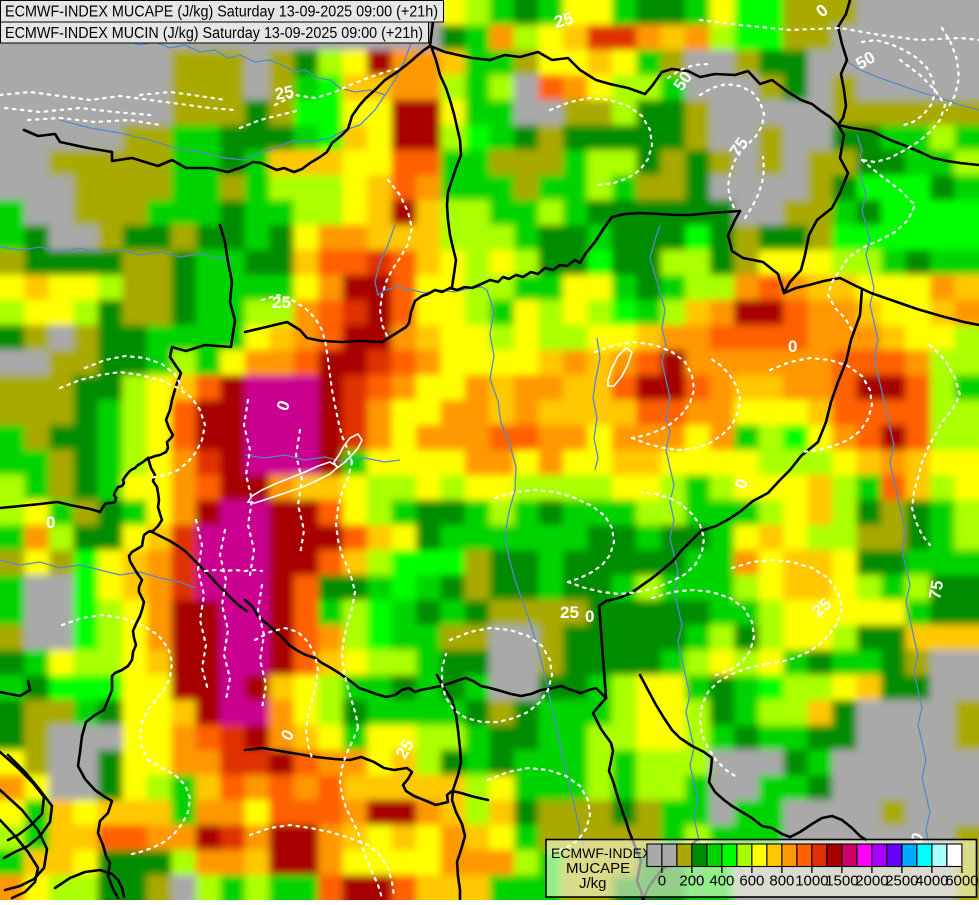 This screenshot has width=979, height=905. Describe the element at coordinates (721, 881) in the screenshot. I see `svg-text: 400` at that location.